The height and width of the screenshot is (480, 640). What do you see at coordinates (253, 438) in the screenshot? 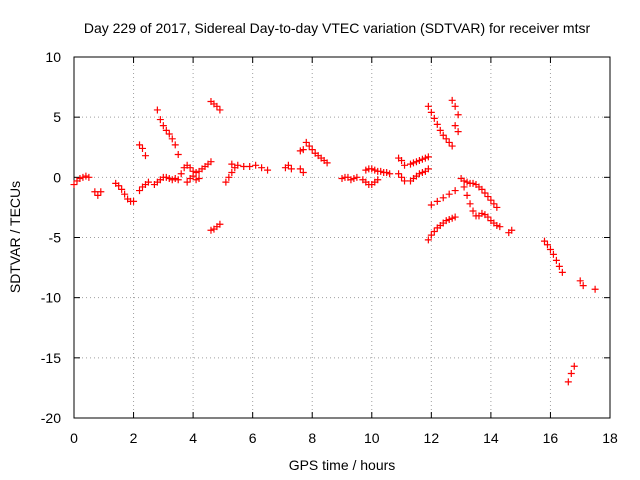
I see `x-tick-label: 6` at bounding box center [253, 438].